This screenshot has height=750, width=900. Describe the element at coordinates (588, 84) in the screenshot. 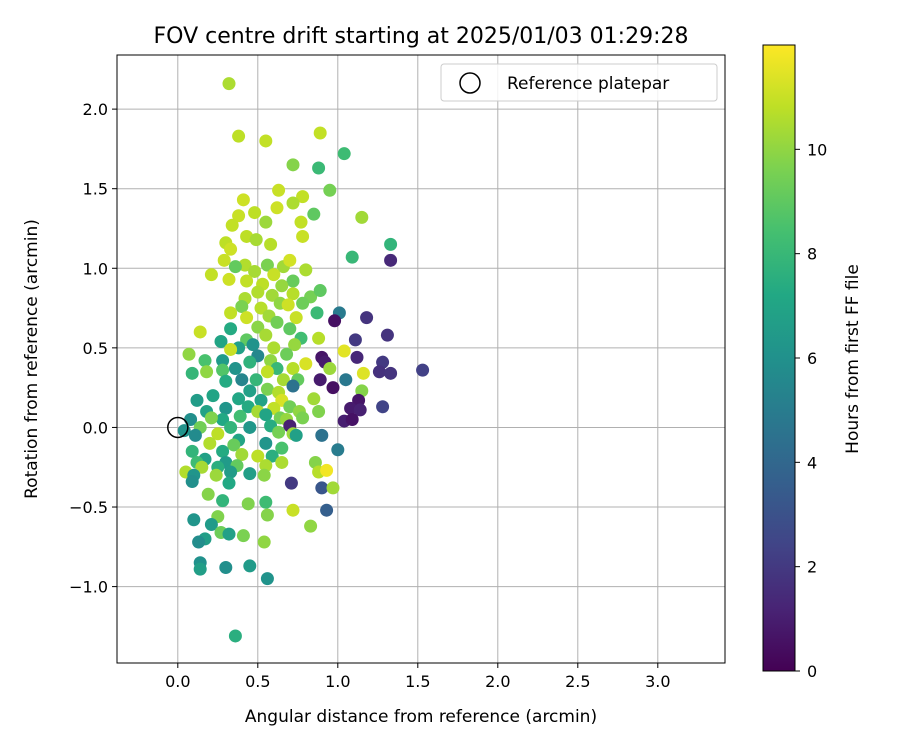

I see `legend-label: Reference platepar` at that location.